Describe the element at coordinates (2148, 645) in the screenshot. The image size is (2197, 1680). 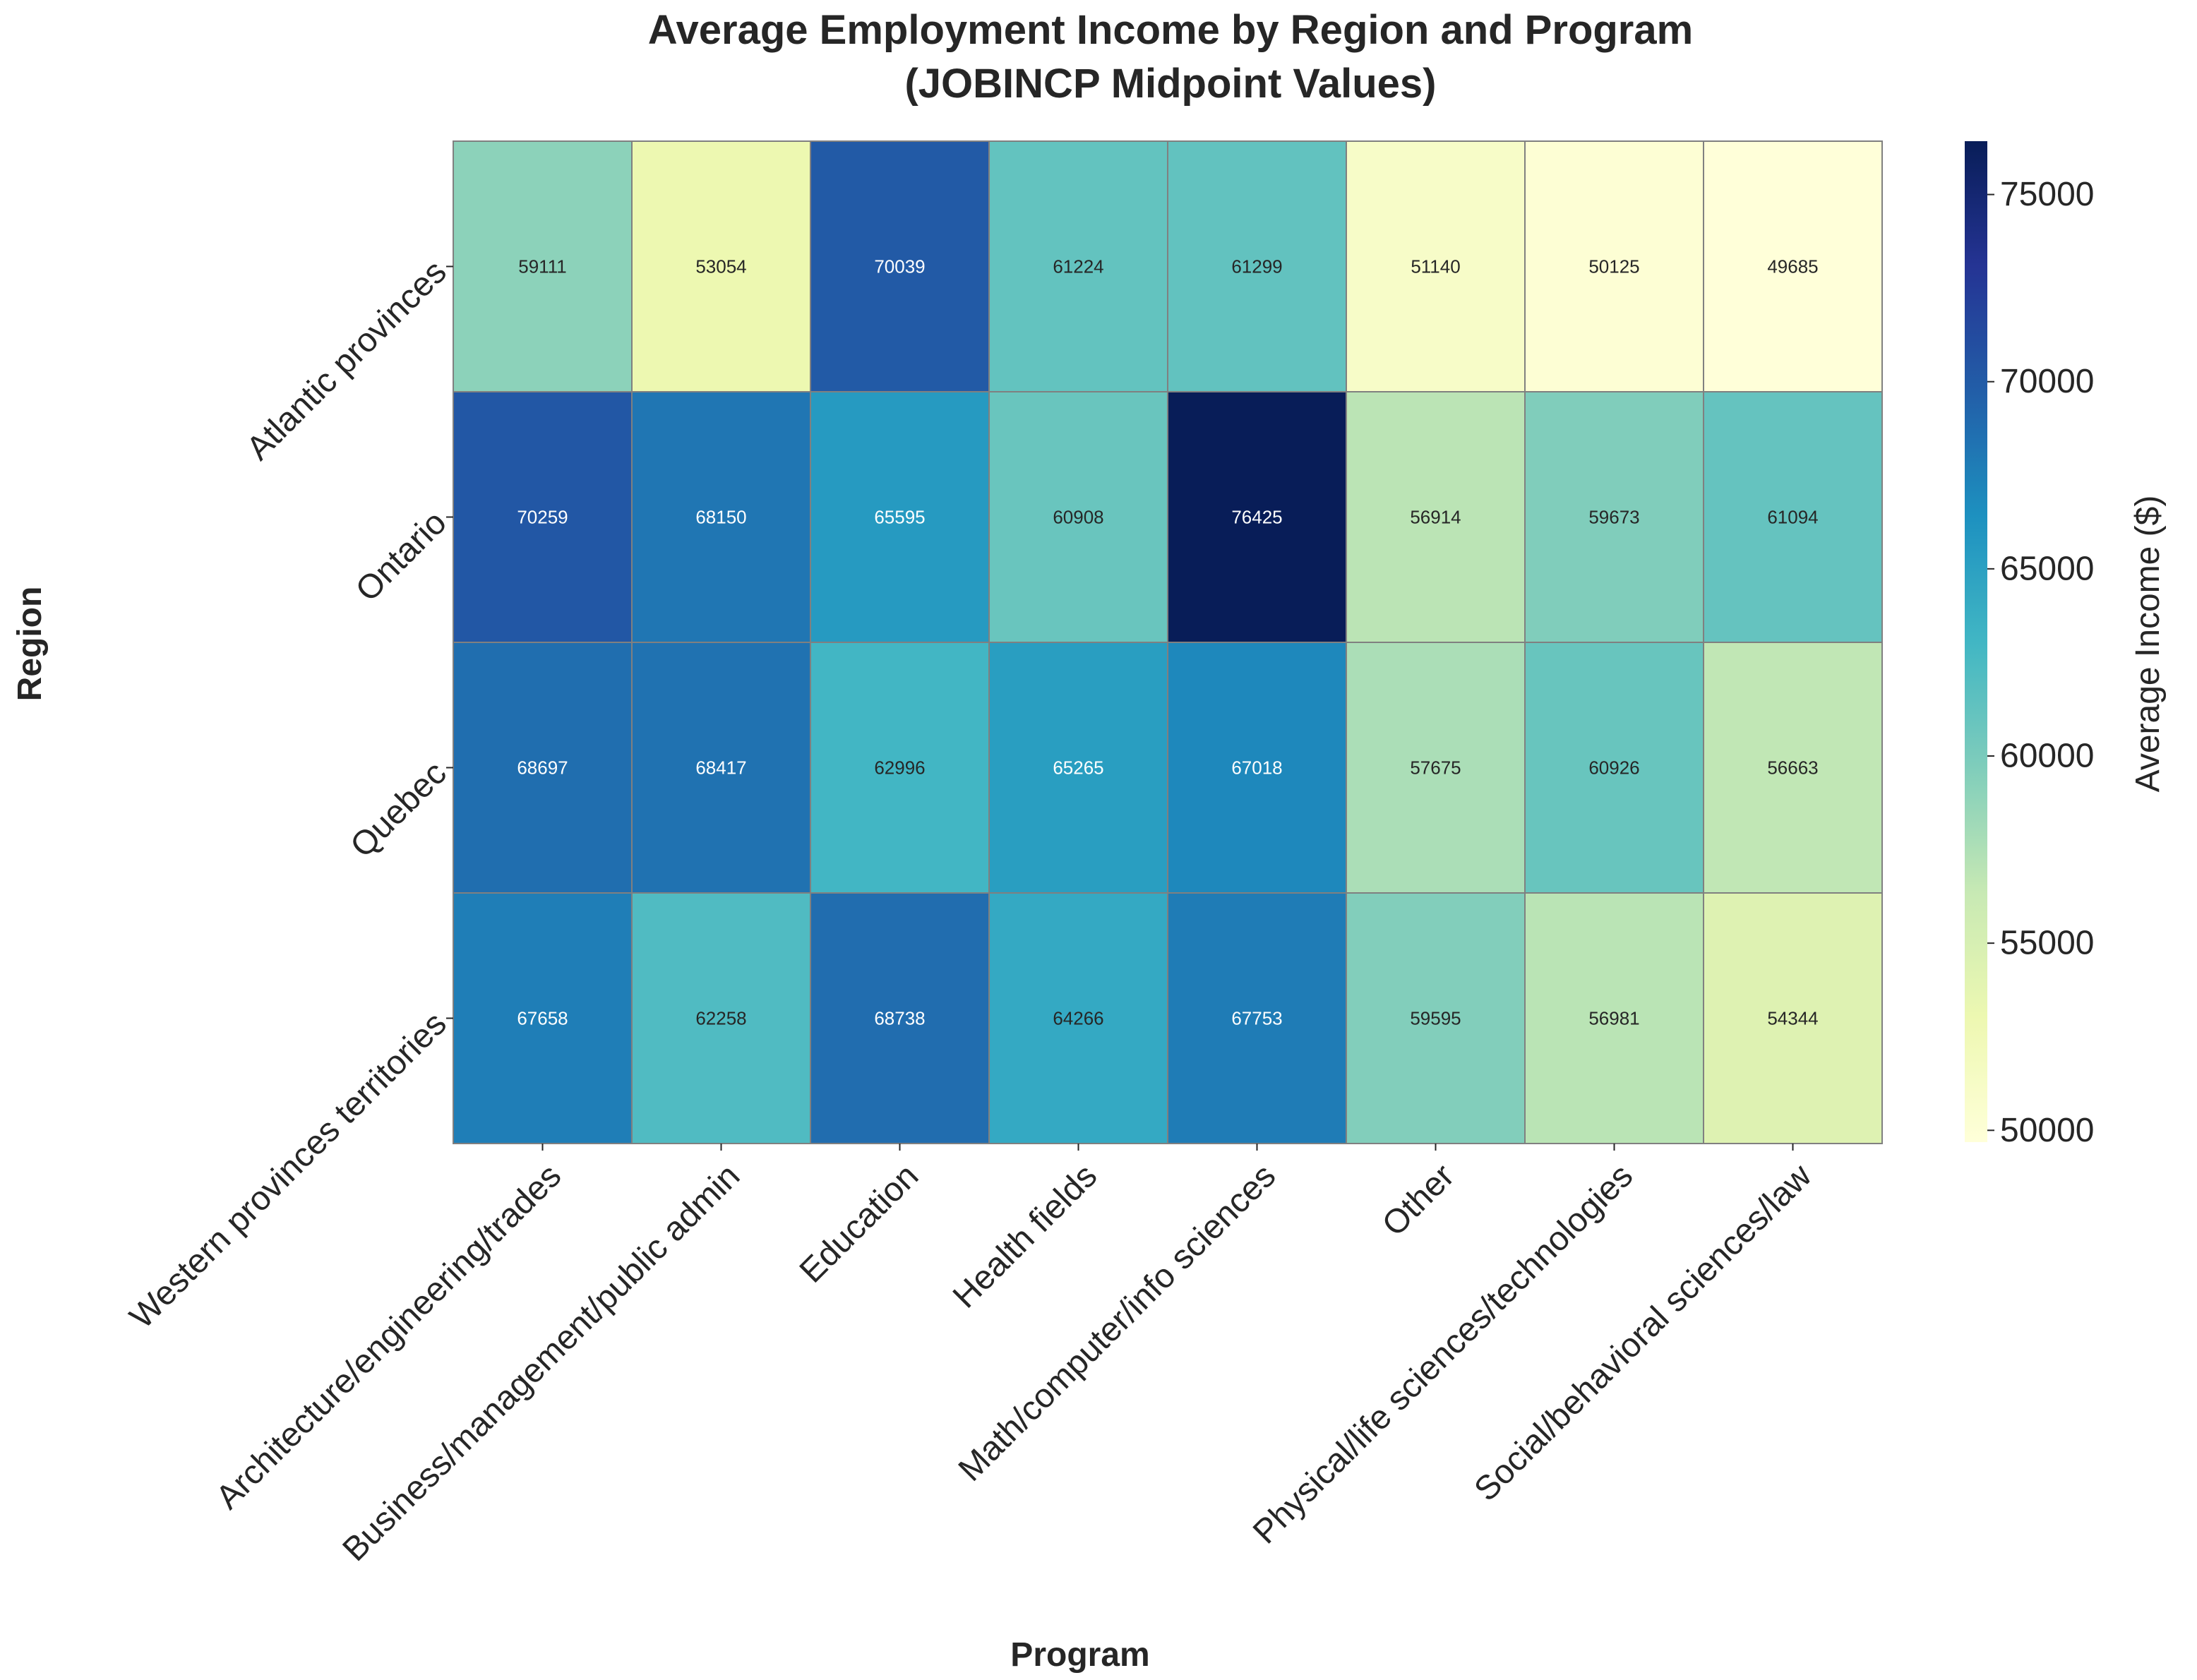
I see `colorbar-label: Average Income ($)` at that location.